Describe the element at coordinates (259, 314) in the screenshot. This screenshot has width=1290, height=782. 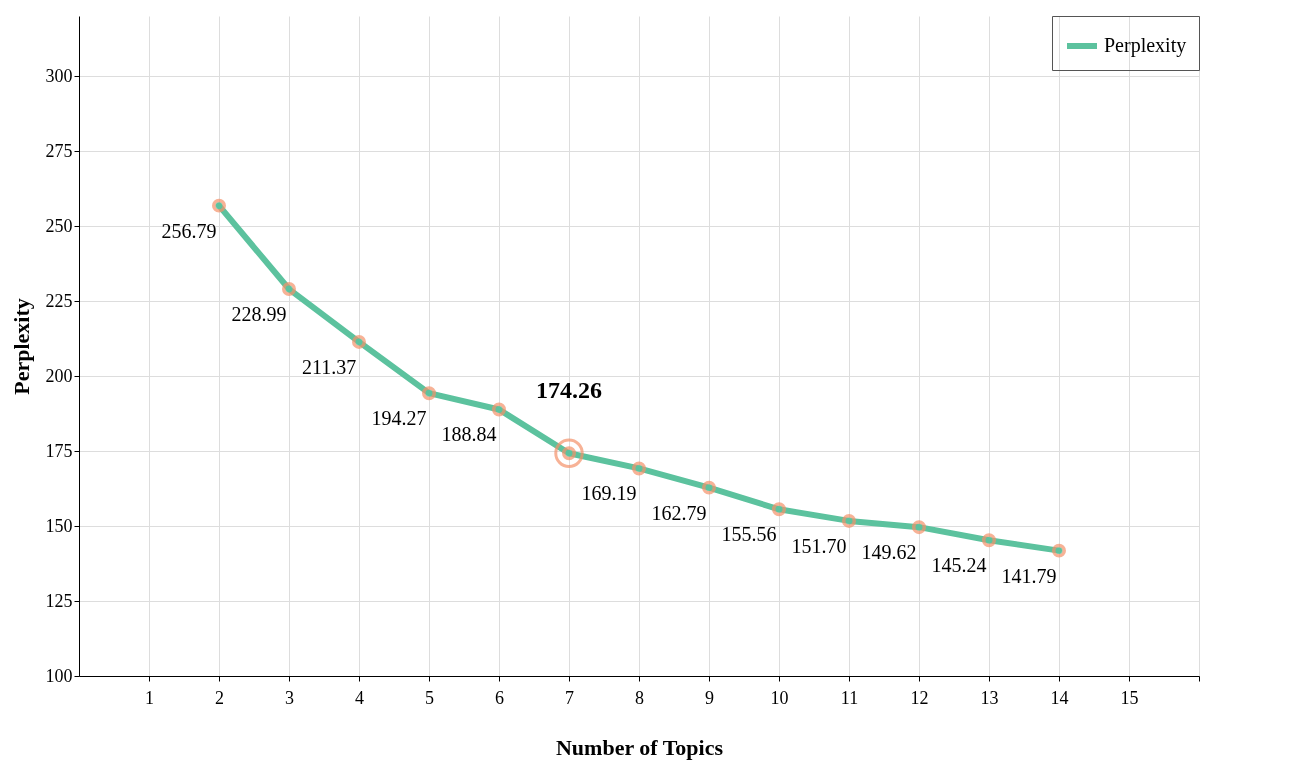
I see `data-label: 228.99` at that location.